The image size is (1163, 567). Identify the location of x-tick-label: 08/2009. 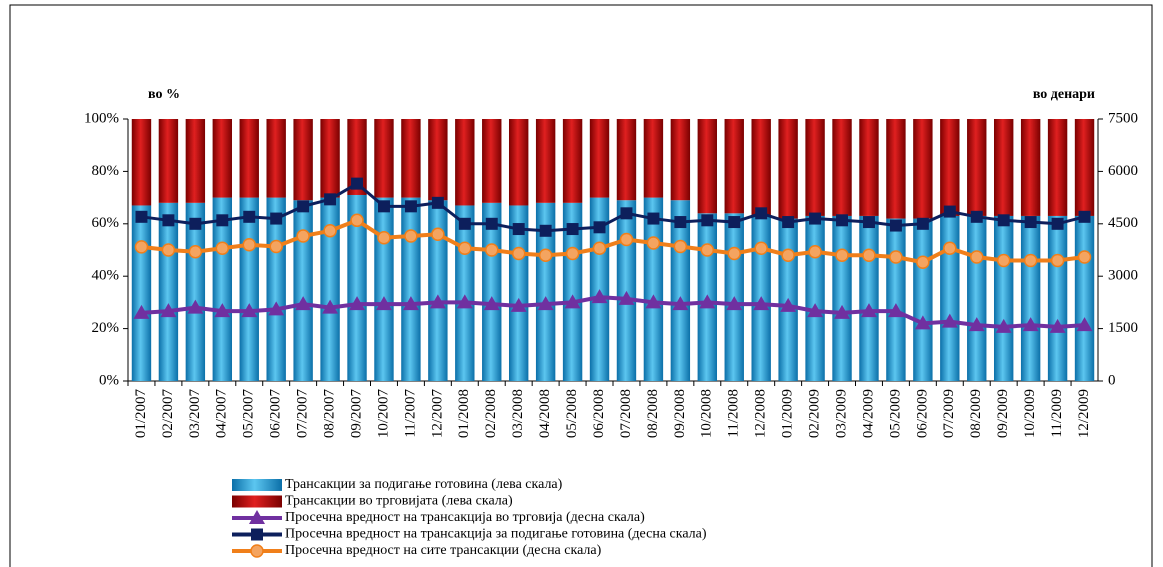
(976, 413).